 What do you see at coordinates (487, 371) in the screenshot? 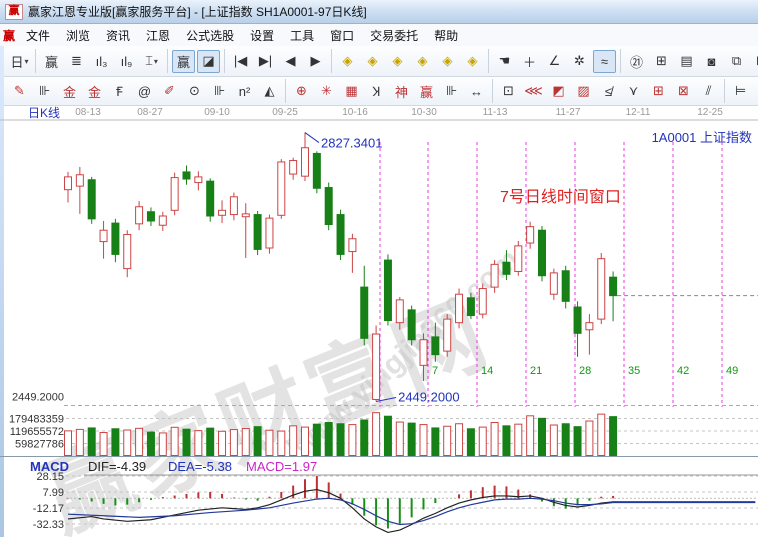
I see `time-window-number: 14` at bounding box center [487, 371].